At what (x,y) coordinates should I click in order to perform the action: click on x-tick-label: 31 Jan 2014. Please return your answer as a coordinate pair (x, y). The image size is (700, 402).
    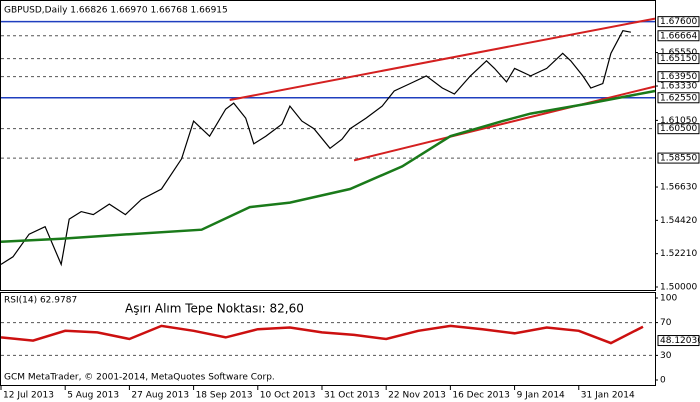
    Looking at the image, I should click on (608, 396).